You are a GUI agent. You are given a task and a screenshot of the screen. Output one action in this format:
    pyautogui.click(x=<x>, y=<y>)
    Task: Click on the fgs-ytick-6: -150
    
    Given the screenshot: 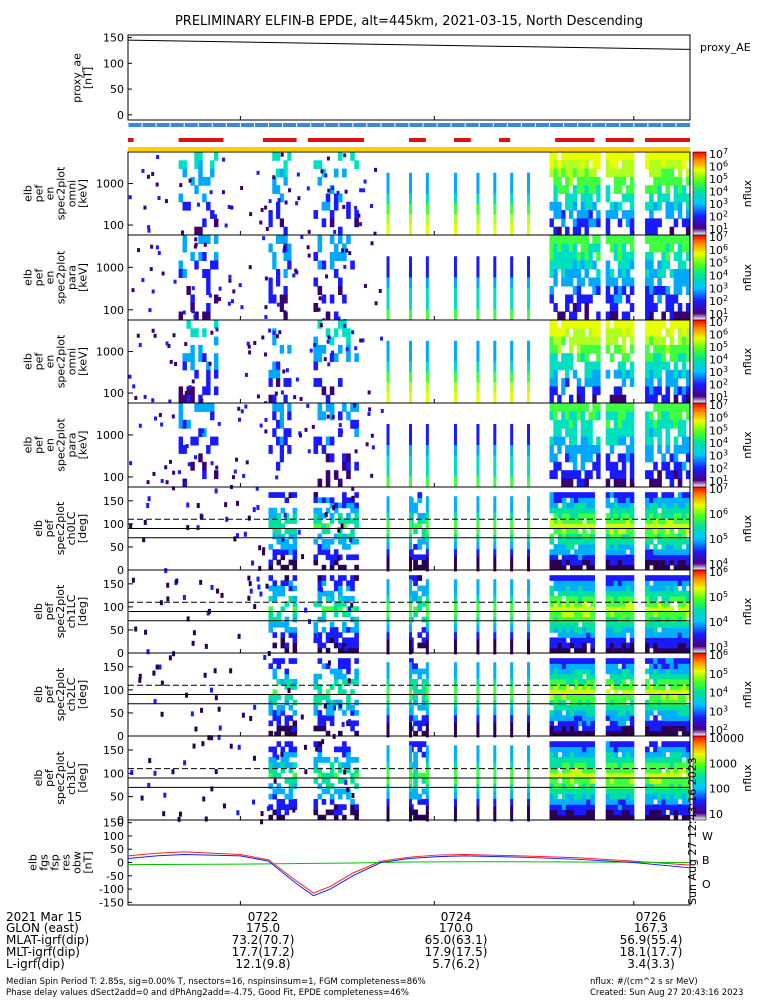 What is the action you would take?
    pyautogui.click(x=111, y=902)
    